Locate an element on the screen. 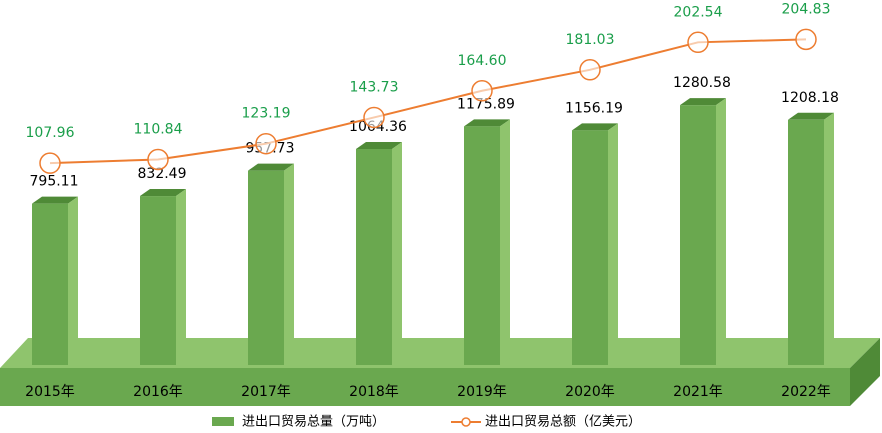 The image size is (882, 433). x-tick-label: 2017年 is located at coordinates (266, 392).